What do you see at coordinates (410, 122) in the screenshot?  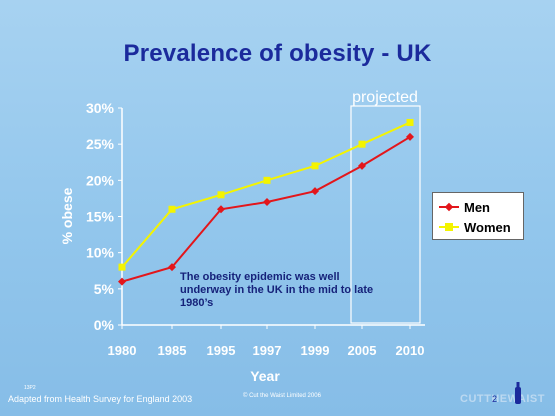 I see `point-women-2010` at bounding box center [410, 122].